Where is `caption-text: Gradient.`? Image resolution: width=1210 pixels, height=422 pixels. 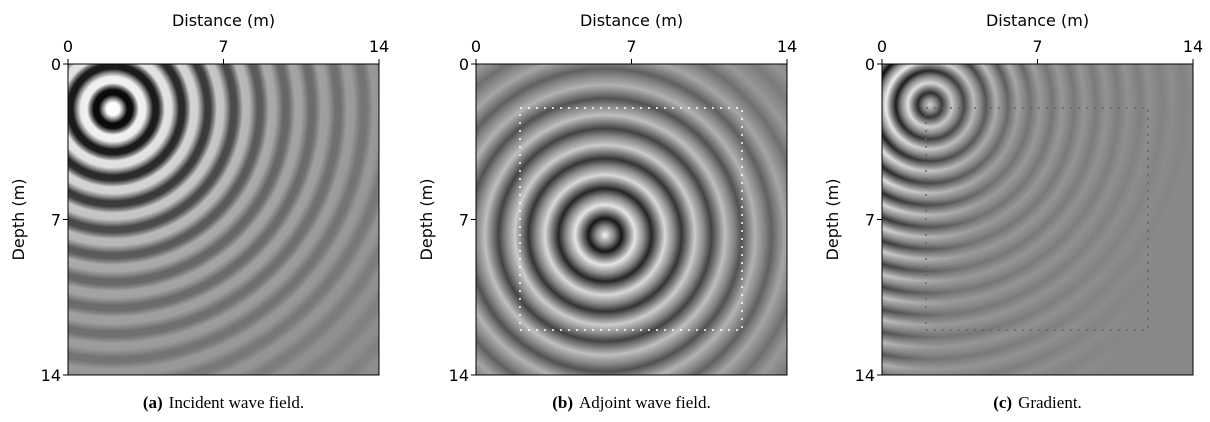 caption-text: Gradient. is located at coordinates (1050, 402).